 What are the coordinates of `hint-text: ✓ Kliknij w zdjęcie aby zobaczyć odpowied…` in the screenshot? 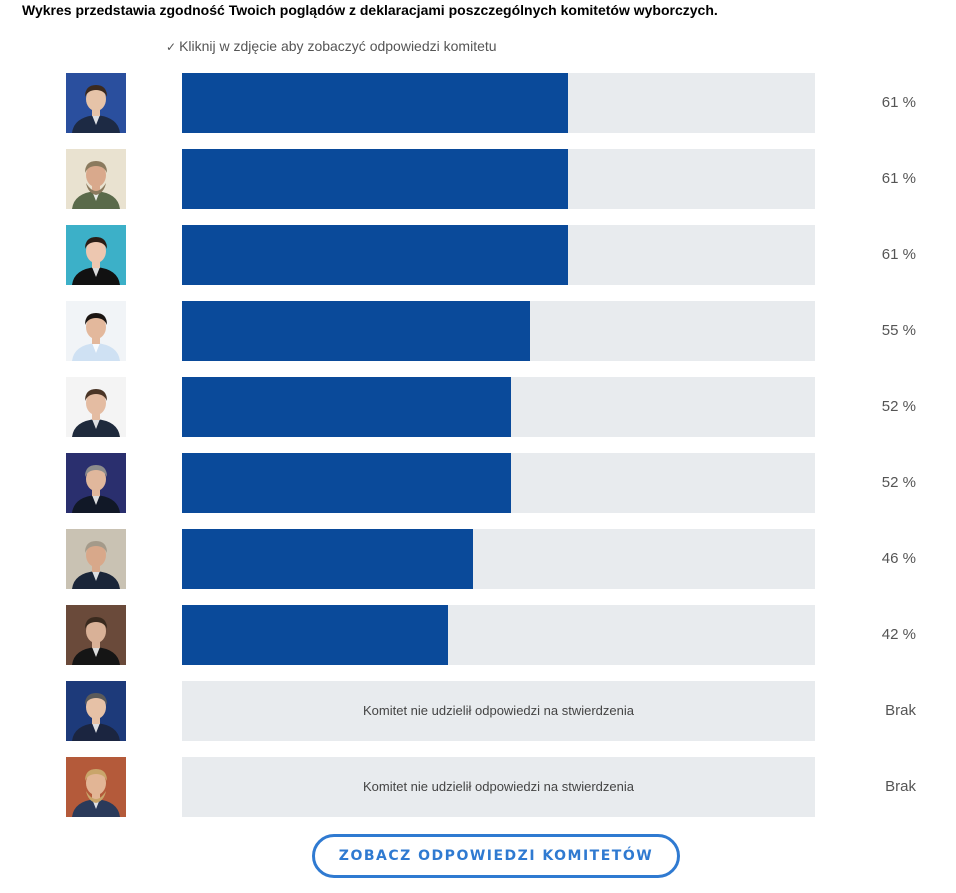 It's located at (331, 46).